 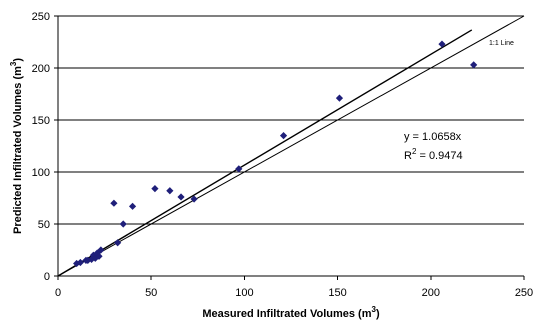 What do you see at coordinates (18, 150) in the screenshot?
I see `y-axis-title-main: Predicted Infiltrated Volumes (m` at bounding box center [18, 150].